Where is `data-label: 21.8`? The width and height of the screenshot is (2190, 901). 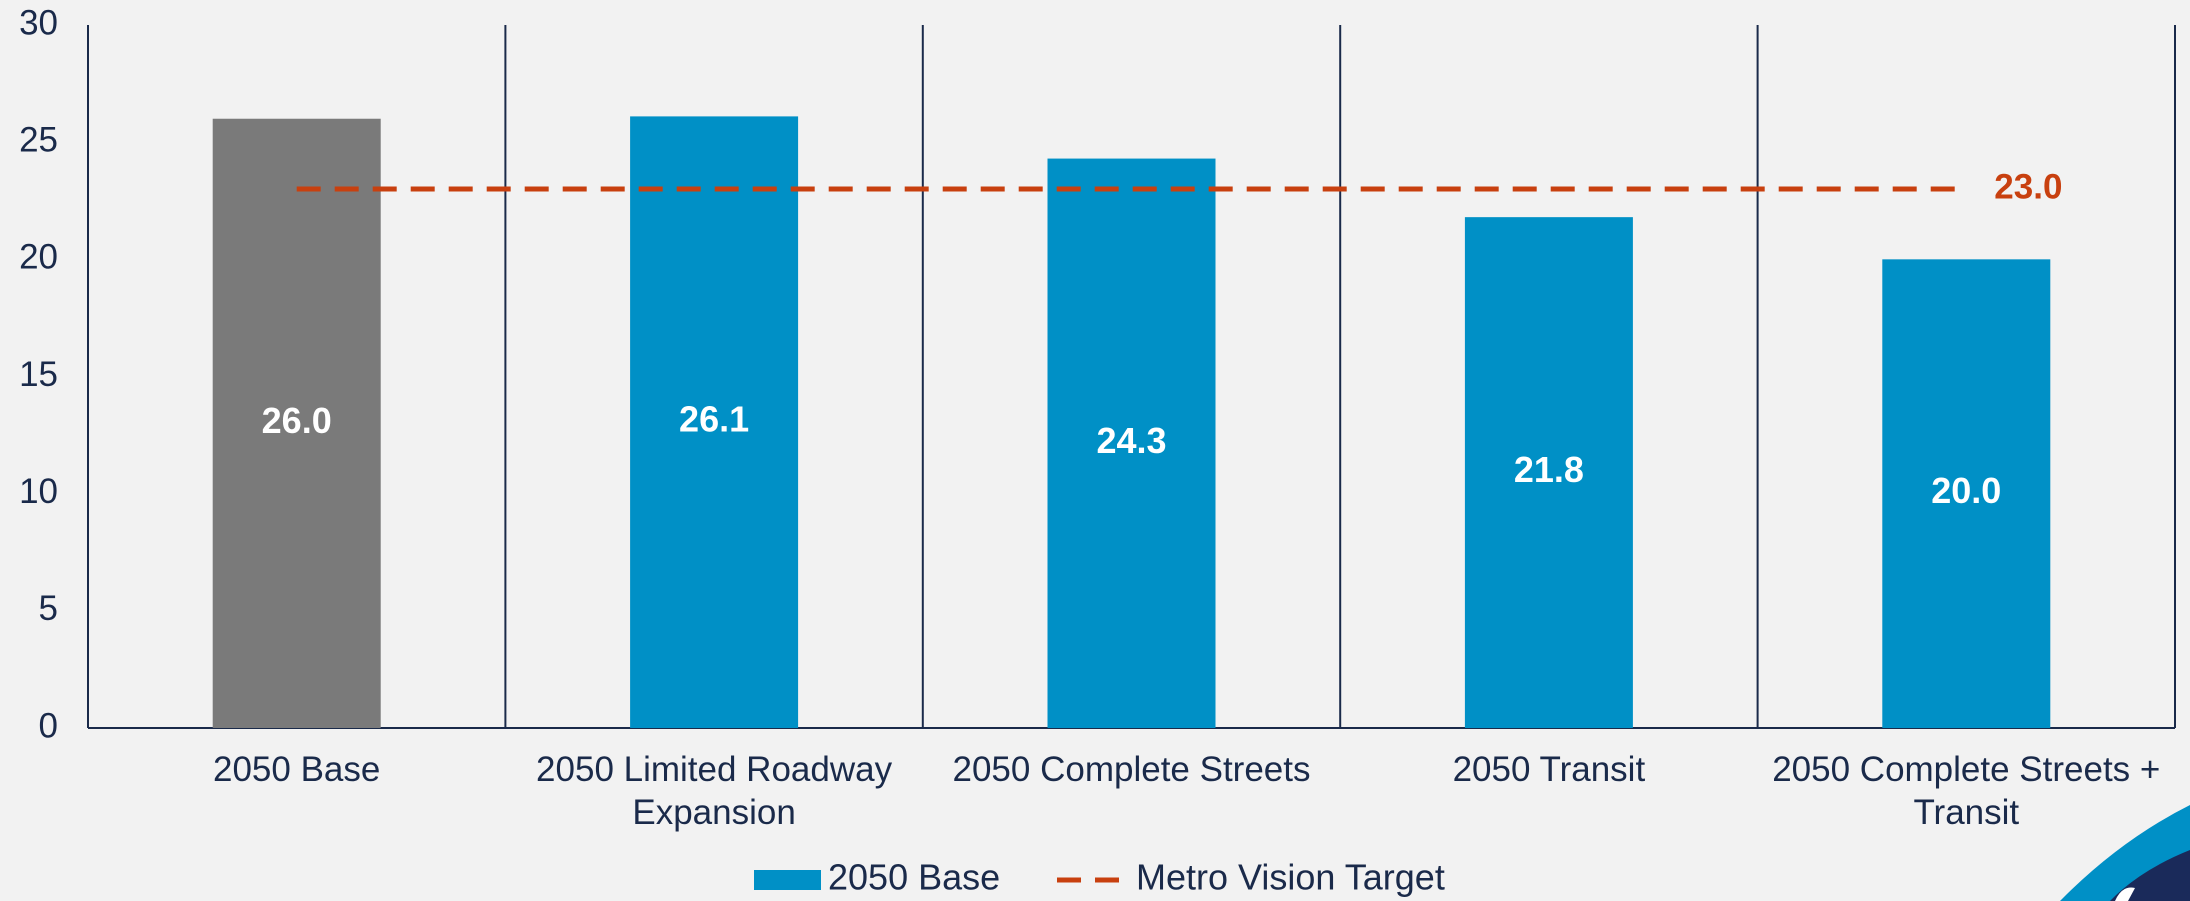 data-label: 21.8 is located at coordinates (1549, 469).